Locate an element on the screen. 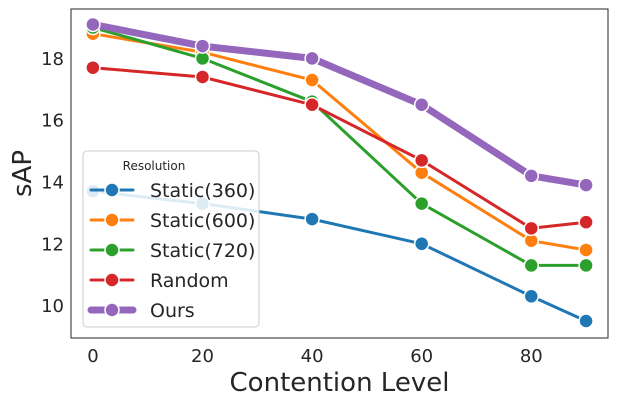 The width and height of the screenshot is (617, 410). y-tick-label: 12 is located at coordinates (52, 244).